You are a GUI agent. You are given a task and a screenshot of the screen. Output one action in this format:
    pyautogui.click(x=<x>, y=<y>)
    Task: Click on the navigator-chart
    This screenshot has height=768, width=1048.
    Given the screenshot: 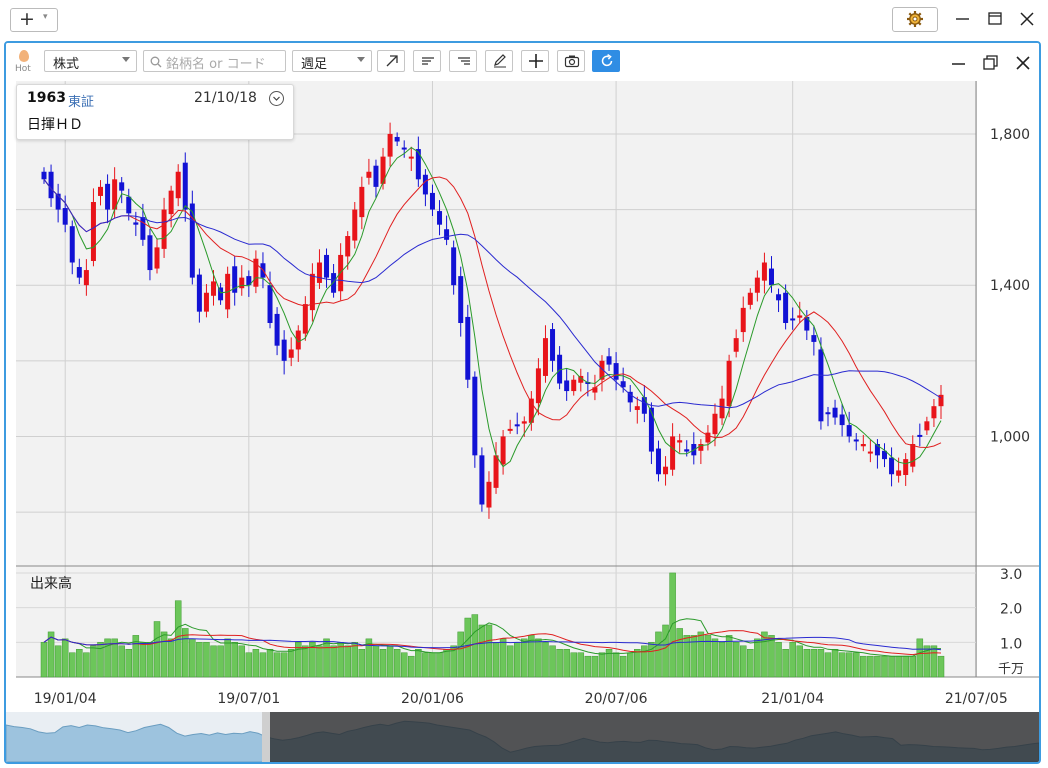 What is the action you would take?
    pyautogui.click(x=522, y=737)
    